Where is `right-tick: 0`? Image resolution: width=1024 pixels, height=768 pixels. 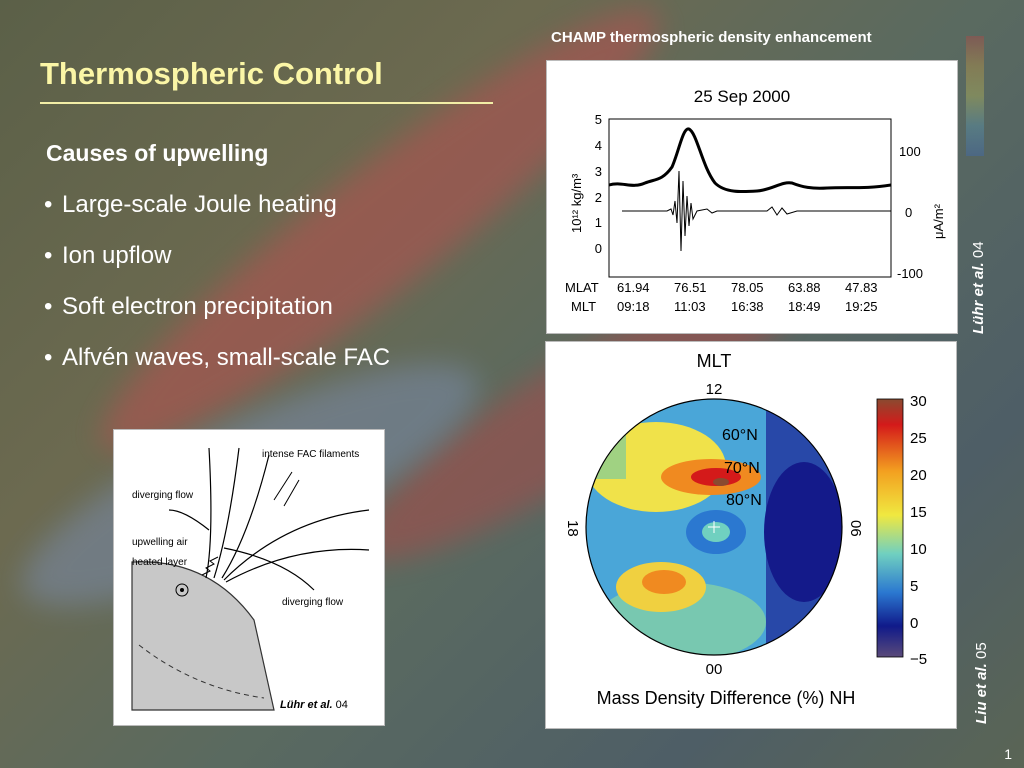
right-tick: 0 is located at coordinates (908, 212).